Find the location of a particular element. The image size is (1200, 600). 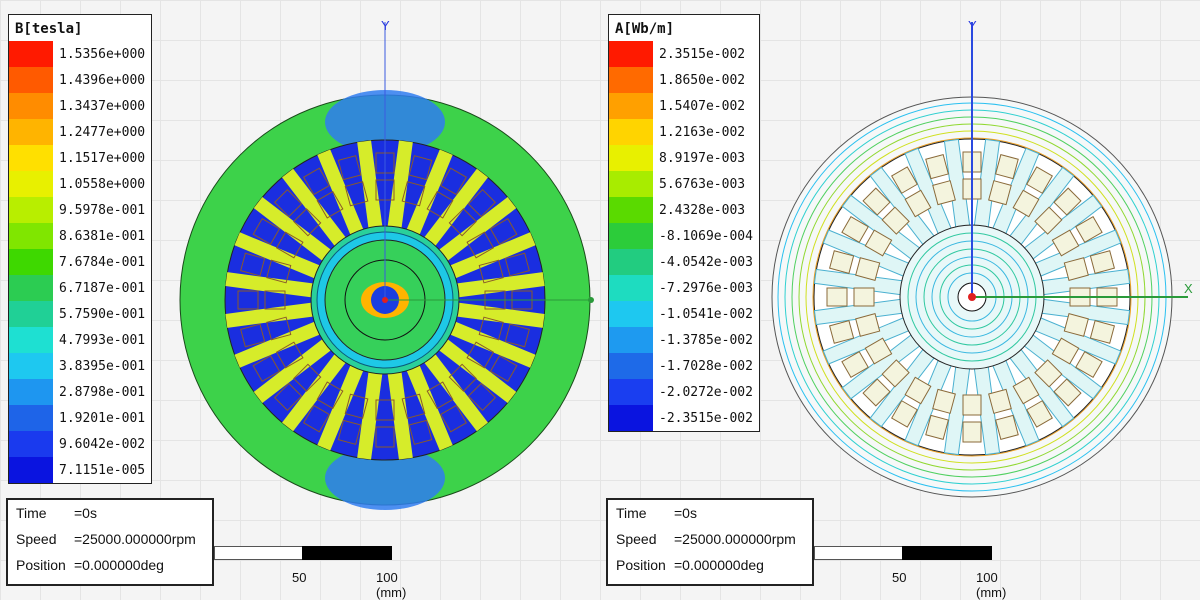

legend-value: 3.8395e-001 is located at coordinates (102, 366).